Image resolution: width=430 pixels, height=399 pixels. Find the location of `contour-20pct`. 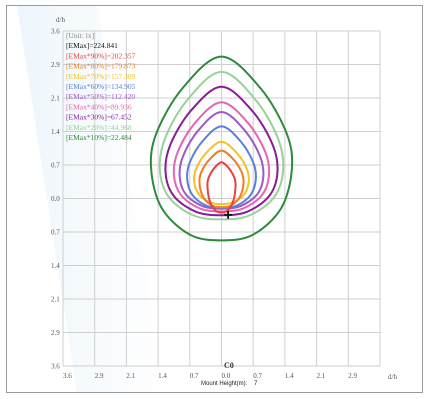

contour-20pct is located at coordinates (221, 145).